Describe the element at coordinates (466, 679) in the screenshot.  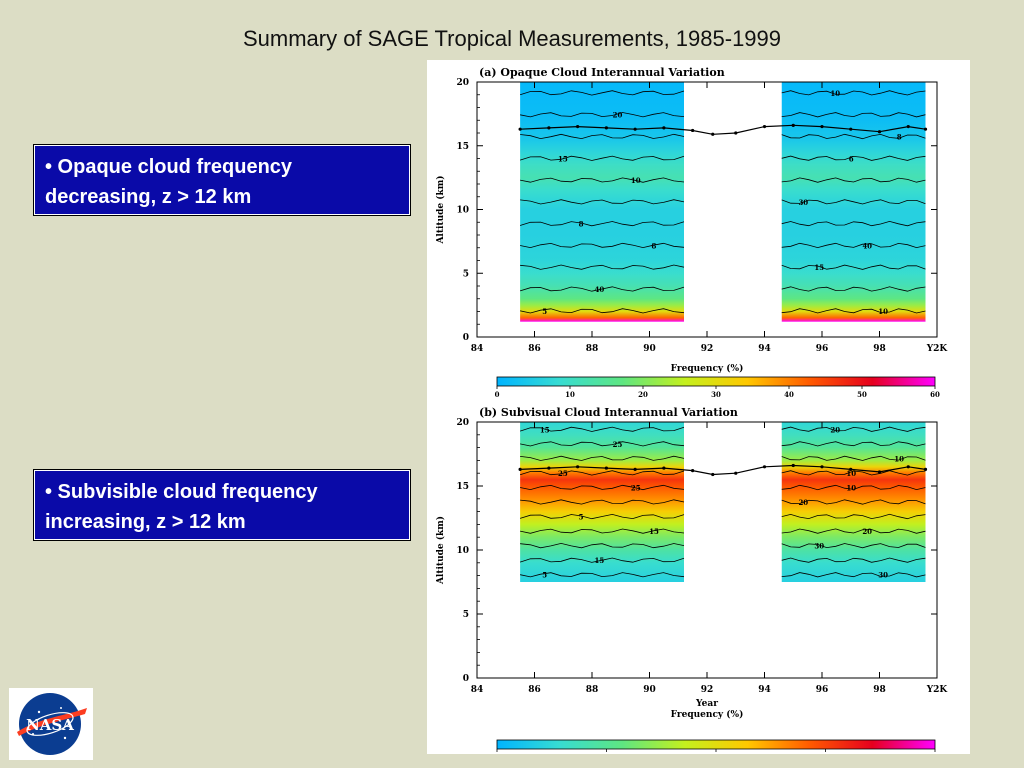
I see `y-tick-label-p1: 0` at that location.